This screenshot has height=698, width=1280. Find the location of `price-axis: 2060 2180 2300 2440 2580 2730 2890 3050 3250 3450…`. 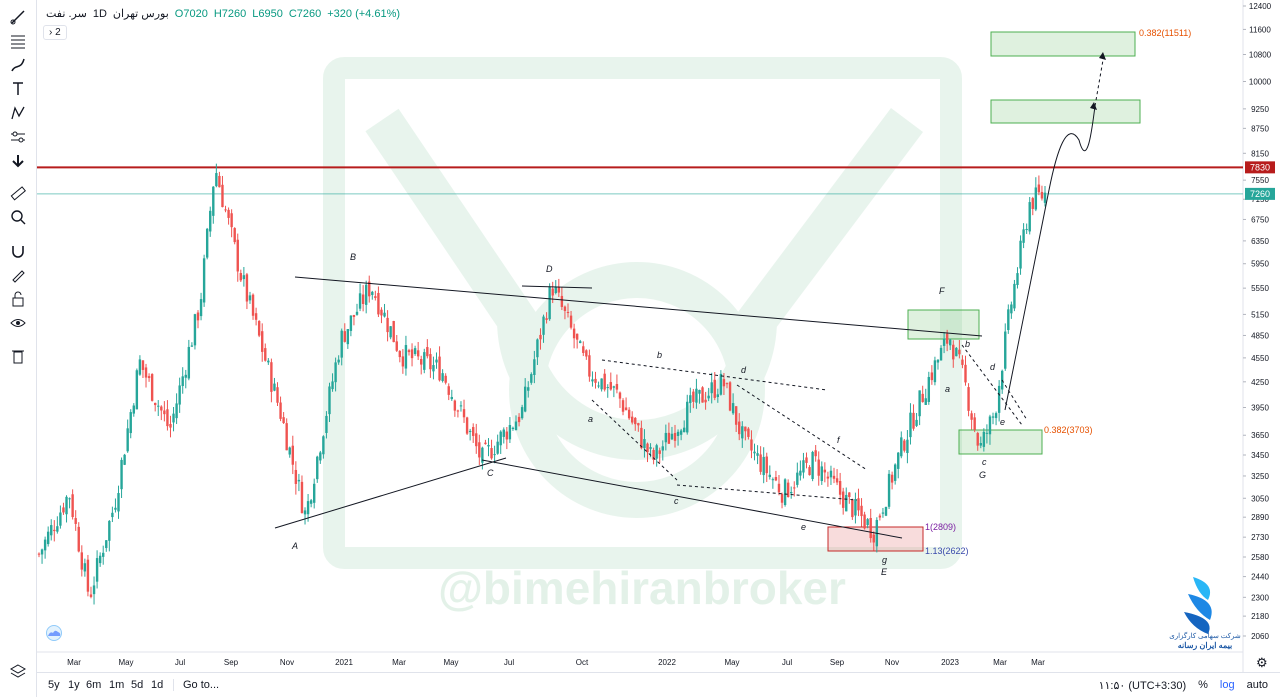

price-axis: 2060 2180 2300 2440 2580 2730 2890 3050 3250 3450… is located at coordinates (1257, 321).